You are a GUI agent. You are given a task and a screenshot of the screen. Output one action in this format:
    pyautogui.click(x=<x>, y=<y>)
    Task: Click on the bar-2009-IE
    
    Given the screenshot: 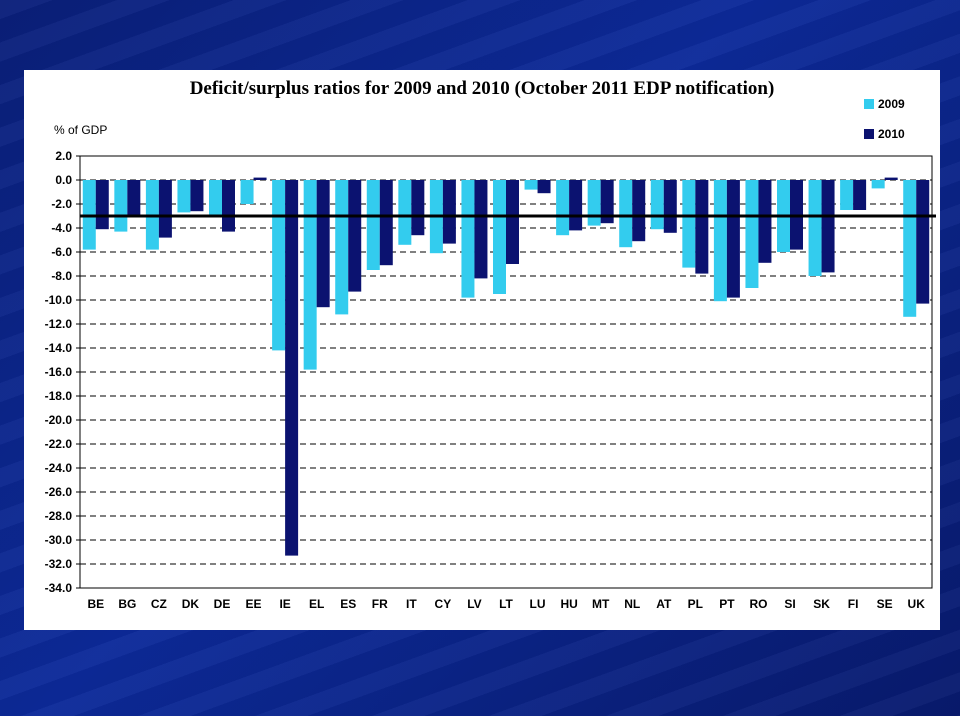 What is the action you would take?
    pyautogui.click(x=279, y=265)
    